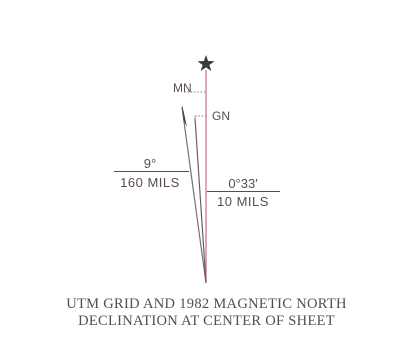 The height and width of the screenshot is (342, 413). What do you see at coordinates (243, 201) in the screenshot?
I see `gn-angle-mils: 10 MILS` at bounding box center [243, 201].